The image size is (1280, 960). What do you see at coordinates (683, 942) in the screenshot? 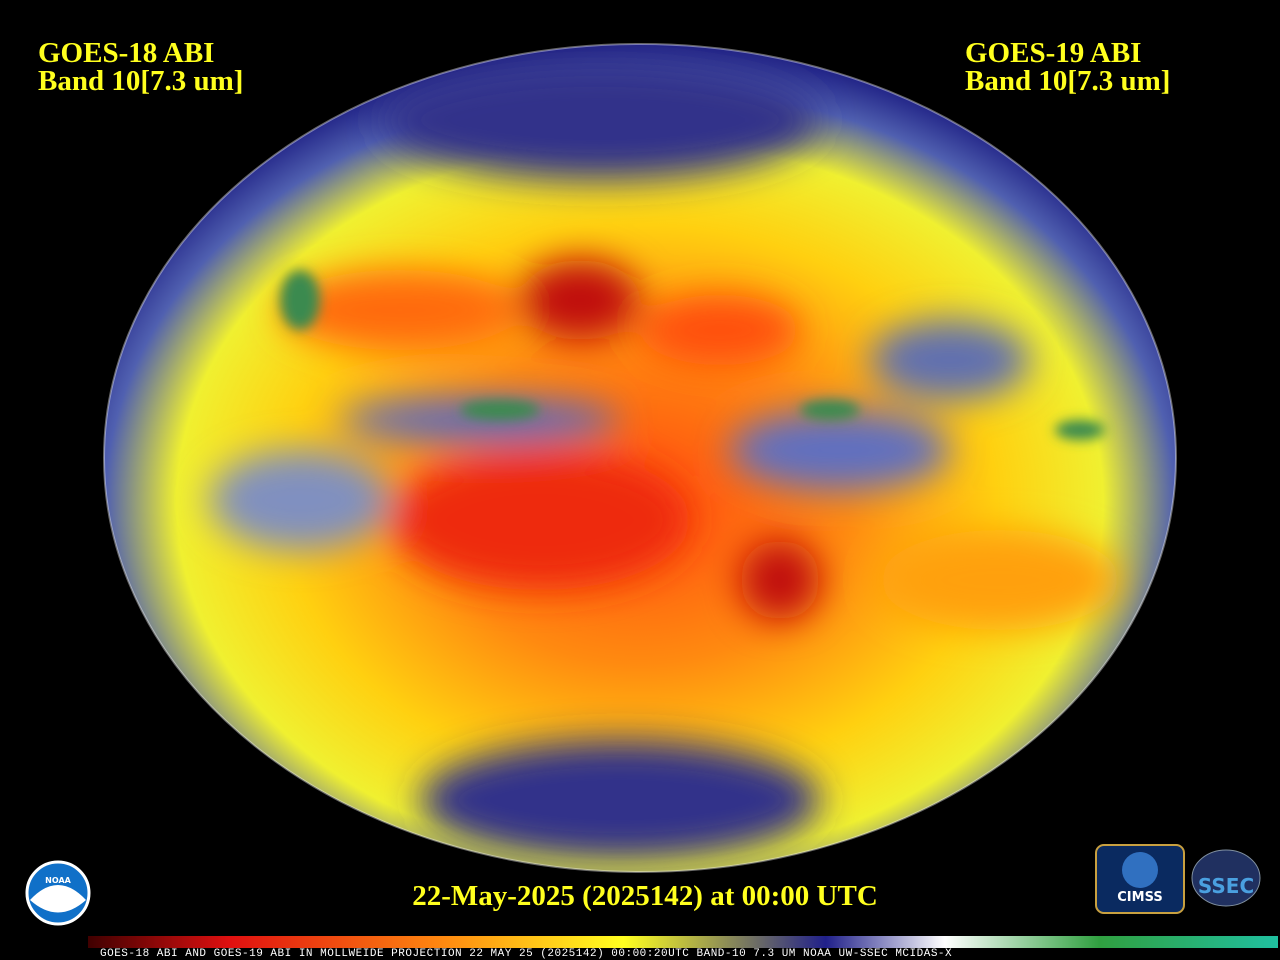
I see `color-bar` at bounding box center [683, 942].